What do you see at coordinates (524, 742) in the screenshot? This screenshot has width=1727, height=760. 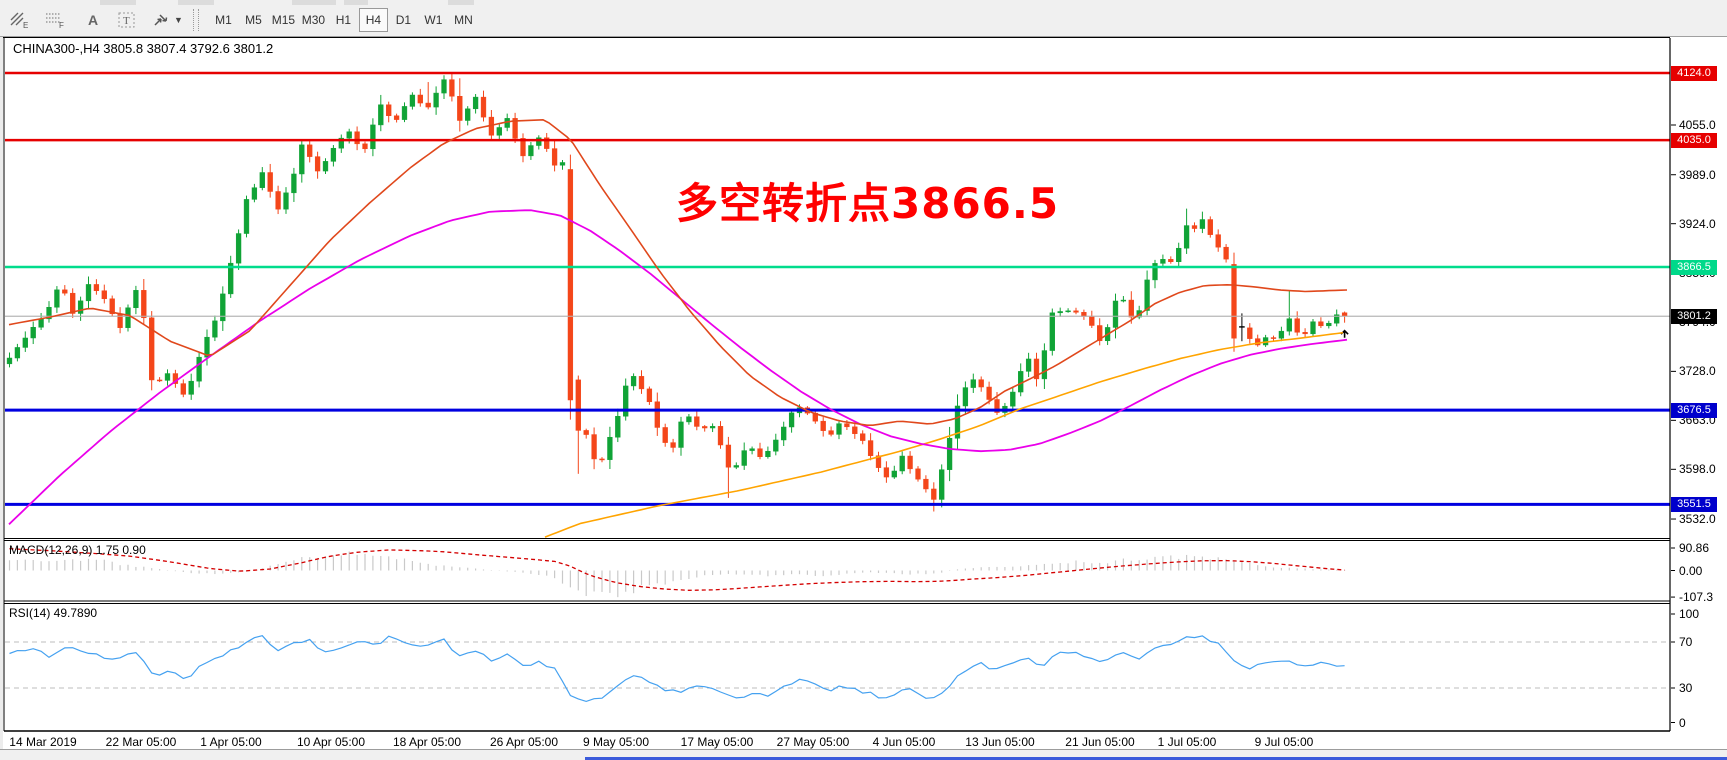 I see `date-tick-label: 26 Apr 05:00` at bounding box center [524, 742].